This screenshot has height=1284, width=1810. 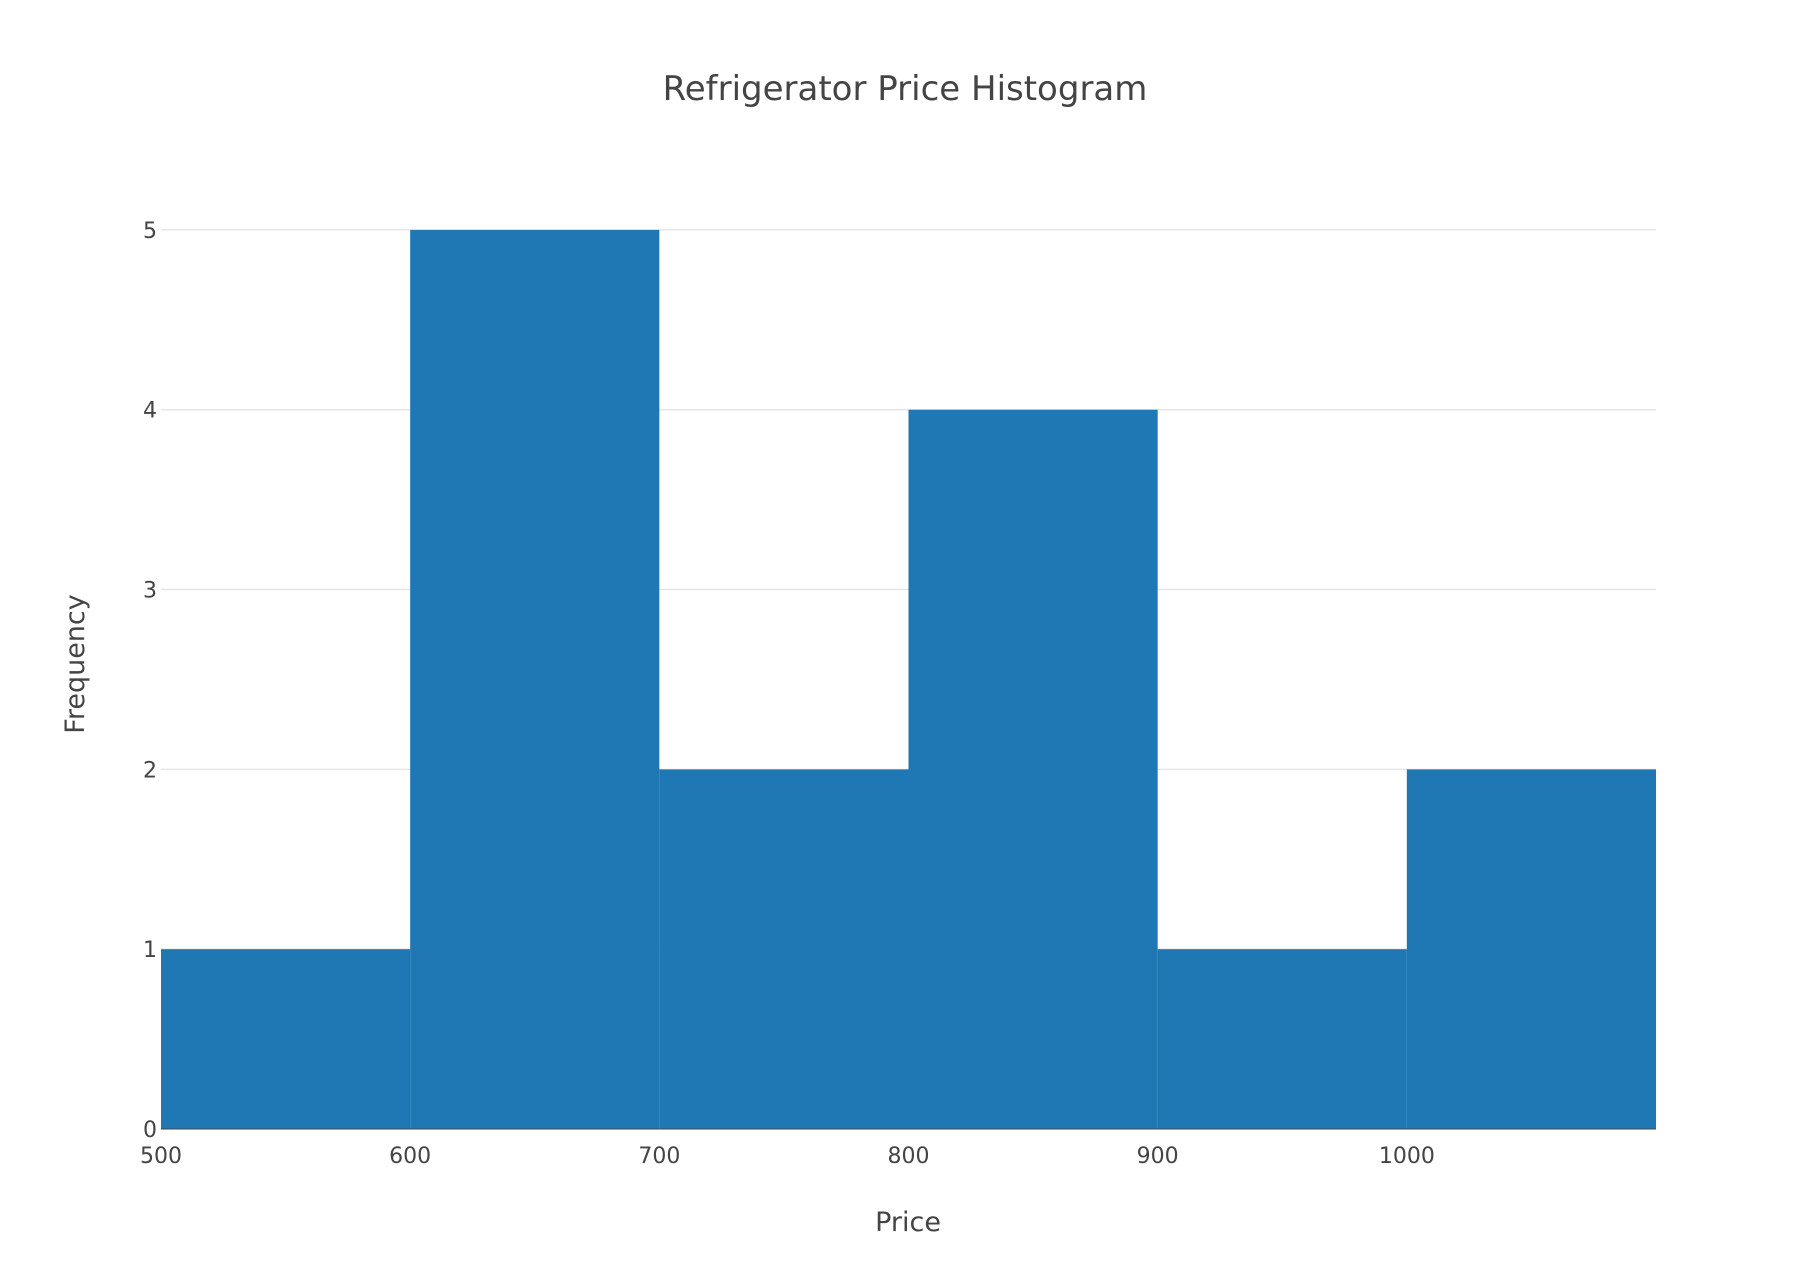 What do you see at coordinates (905, 89) in the screenshot?
I see `chart-title: Refrigerator Price Histogram` at bounding box center [905, 89].